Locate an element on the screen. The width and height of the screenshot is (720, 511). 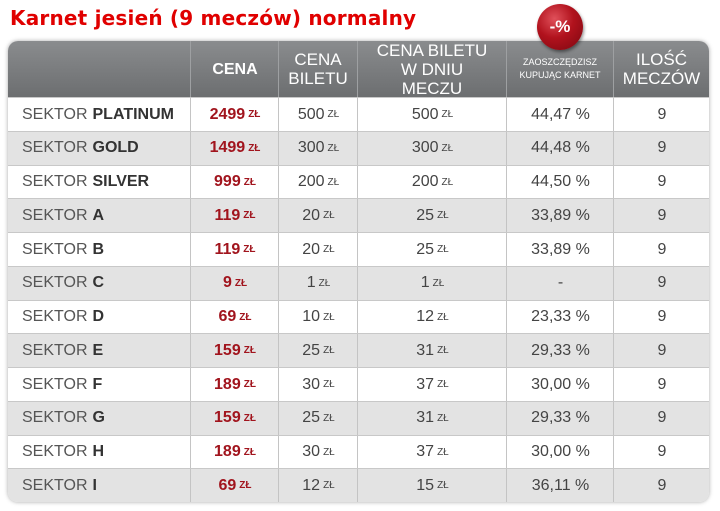
ticket-price-value: 500 is located at coordinates (311, 114).